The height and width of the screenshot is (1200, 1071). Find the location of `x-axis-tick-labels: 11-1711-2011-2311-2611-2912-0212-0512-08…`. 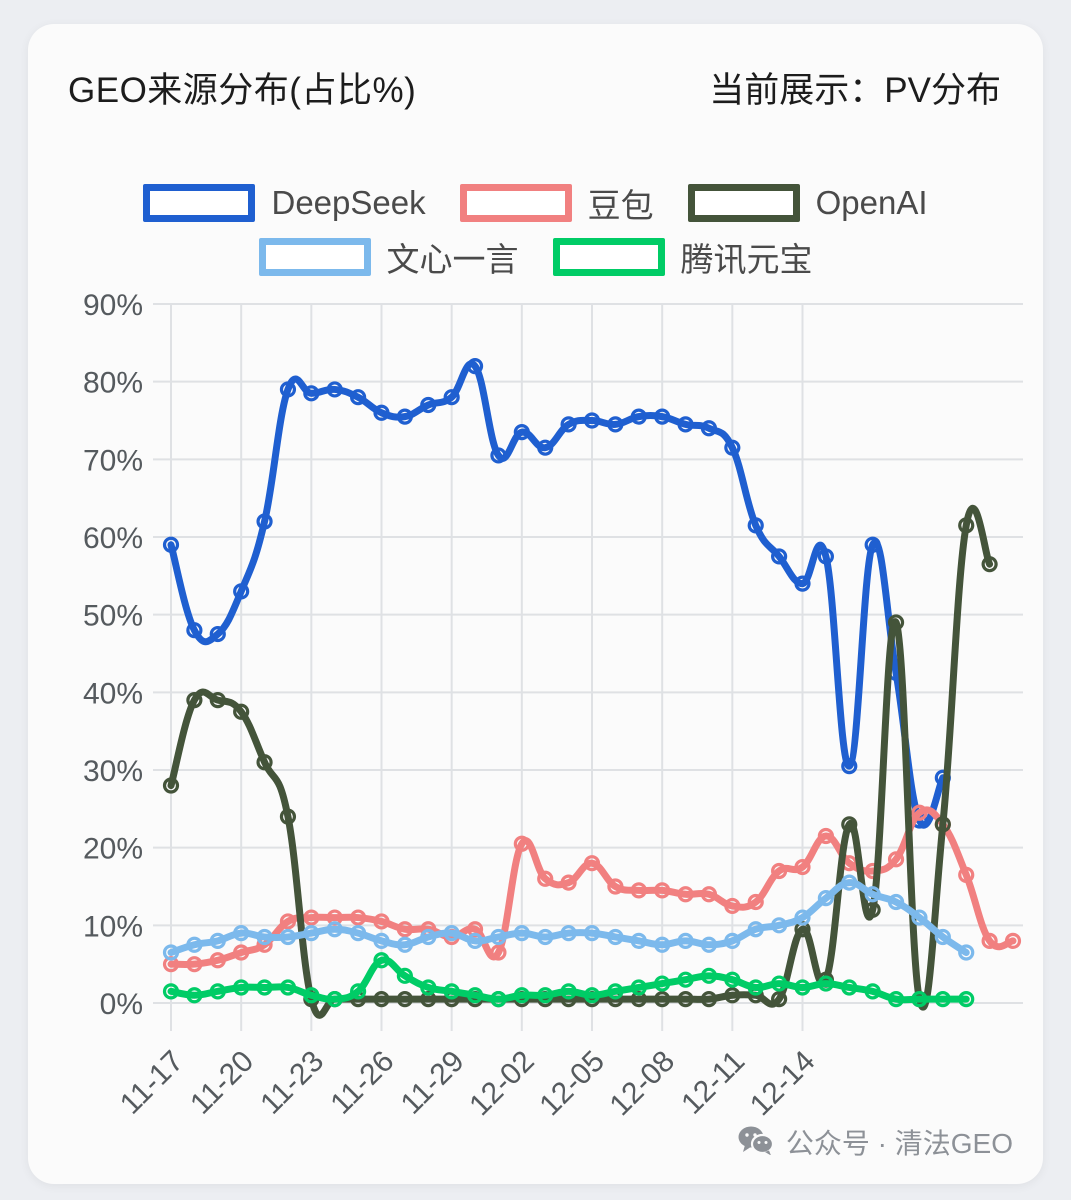

x-axis-tick-labels: 11-1711-2011-2311-2611-2912-0212-0512-08… is located at coordinates (468, 1084).